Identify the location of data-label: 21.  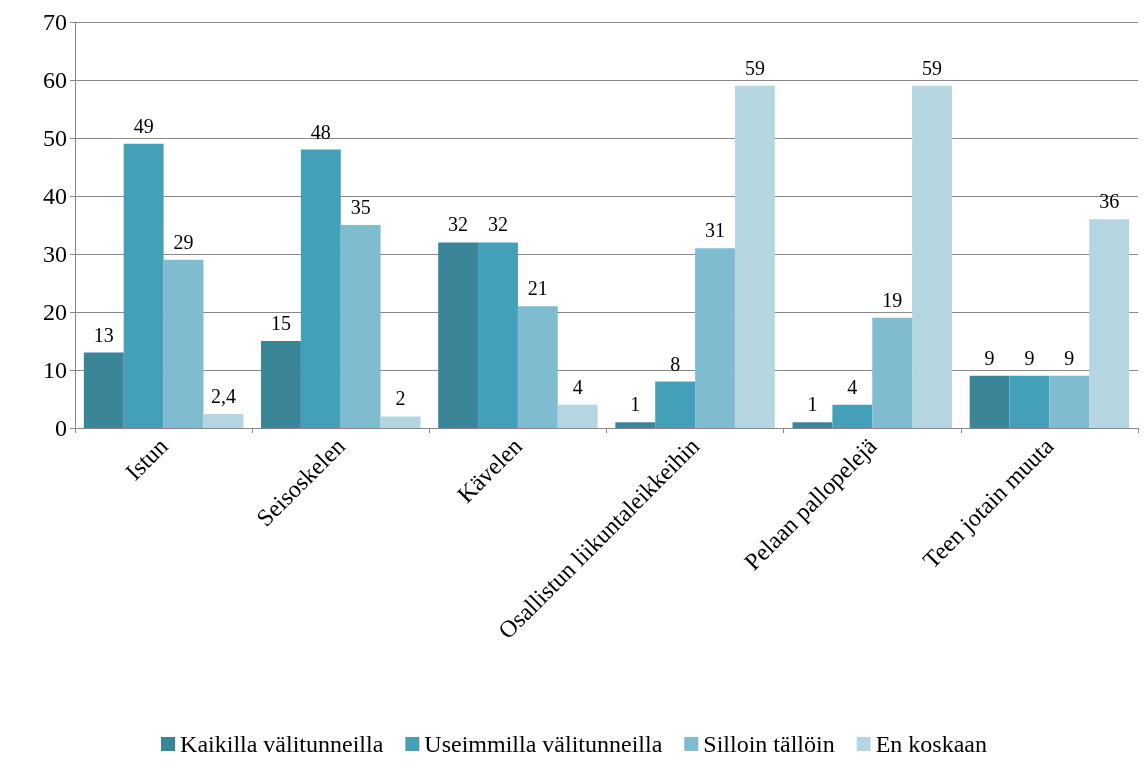
(537, 288).